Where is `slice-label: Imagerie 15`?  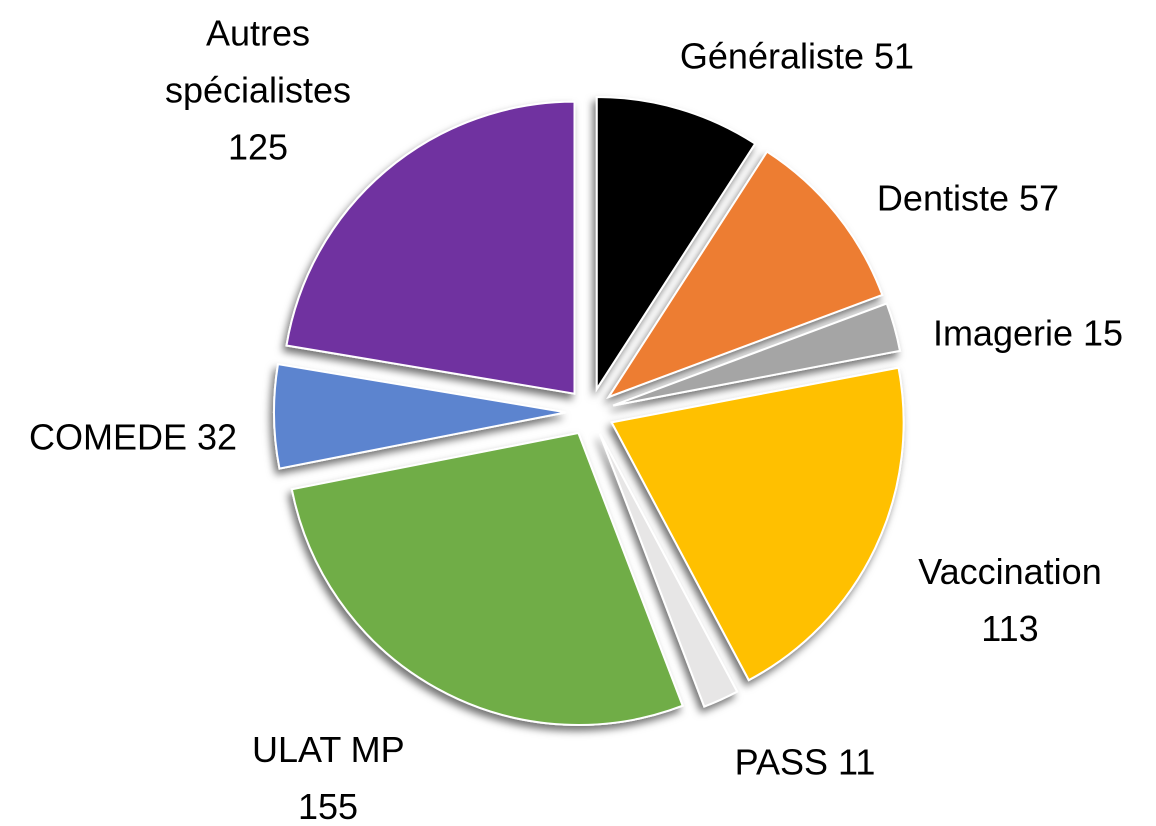 slice-label: Imagerie 15 is located at coordinates (1027, 333).